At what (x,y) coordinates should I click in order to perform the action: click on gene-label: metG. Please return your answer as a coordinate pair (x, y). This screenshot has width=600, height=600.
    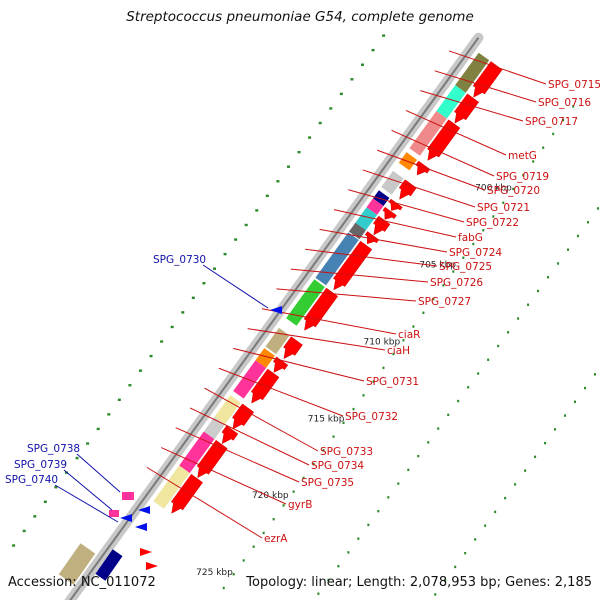
    Looking at the image, I should click on (522, 156).